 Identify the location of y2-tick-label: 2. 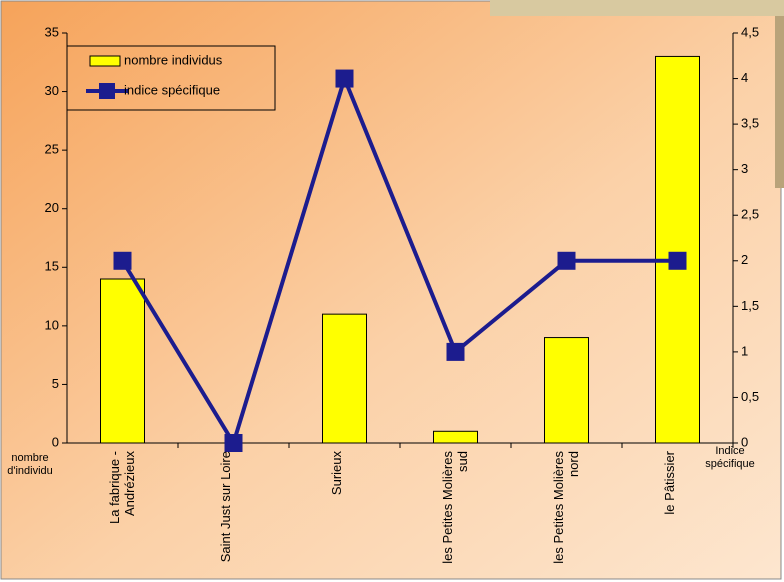
(744, 259).